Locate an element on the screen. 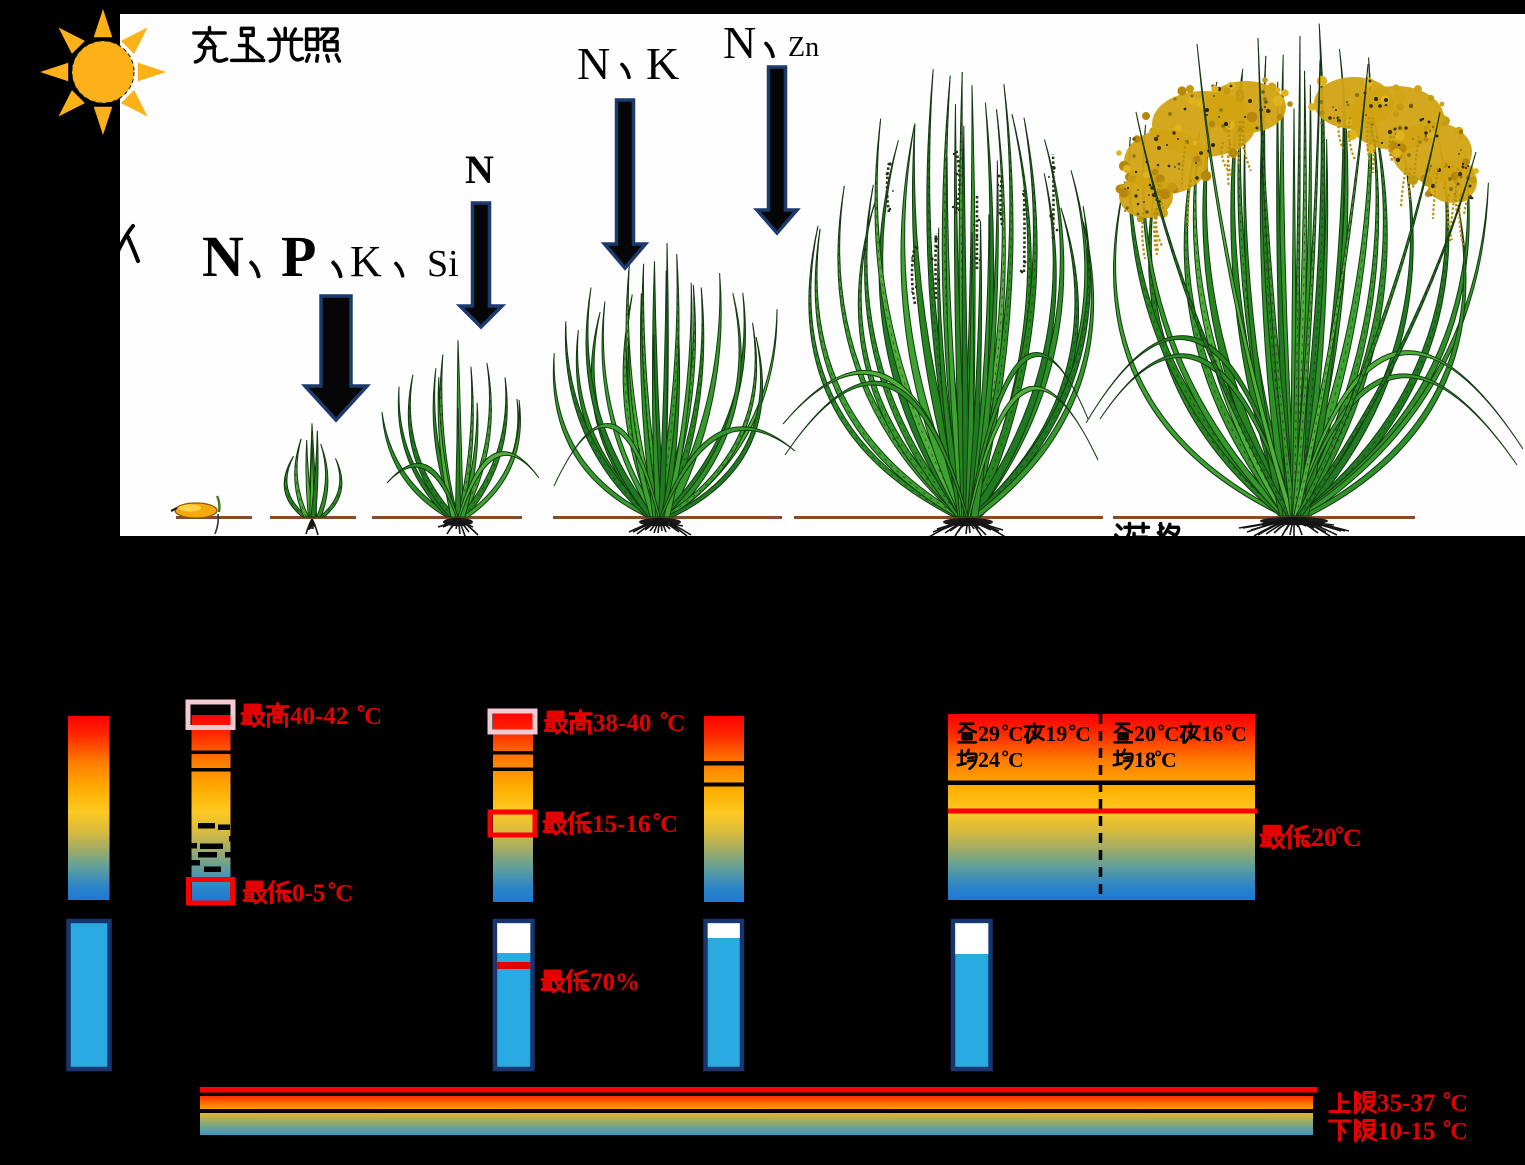 The height and width of the screenshot is (1165, 1525). svg-text: 40-42 is located at coordinates (319, 716).